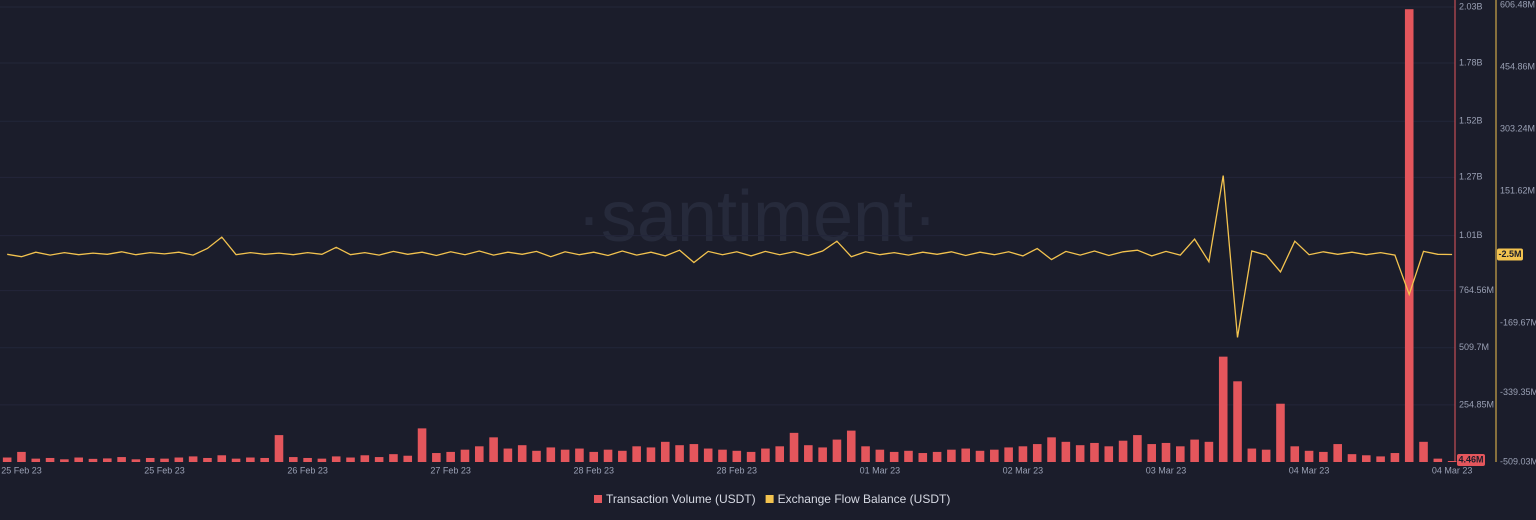 The width and height of the screenshot is (1536, 520). Describe the element at coordinates (864, 499) in the screenshot. I see `legend-label: Exchange Flow Balance (USDT)` at that location.